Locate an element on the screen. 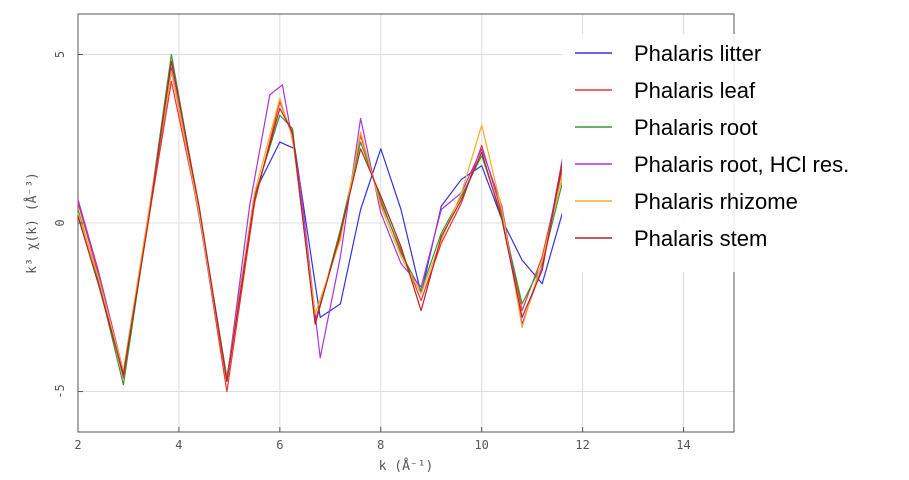 The width and height of the screenshot is (909, 480). x-axis-ticks: 2 4 6 8 10 12 14 is located at coordinates (382, 439).